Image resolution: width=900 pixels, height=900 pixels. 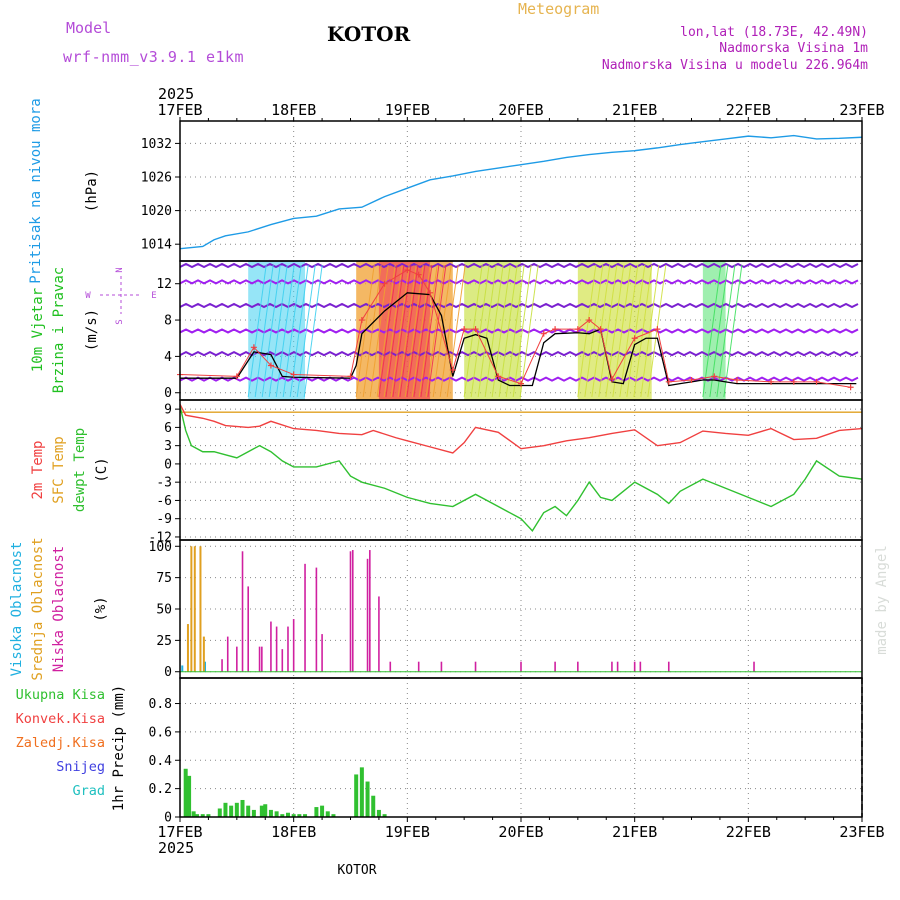 I want to click on bottom-date-tick-label: 21FEB, so click(x=634, y=832).